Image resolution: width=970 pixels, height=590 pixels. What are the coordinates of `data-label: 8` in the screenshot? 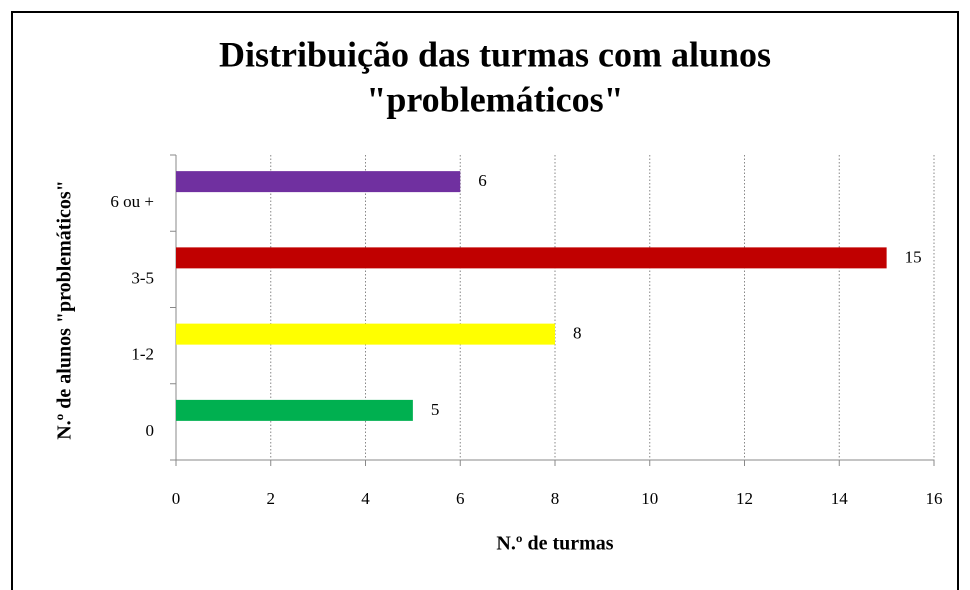 It's located at (577, 333).